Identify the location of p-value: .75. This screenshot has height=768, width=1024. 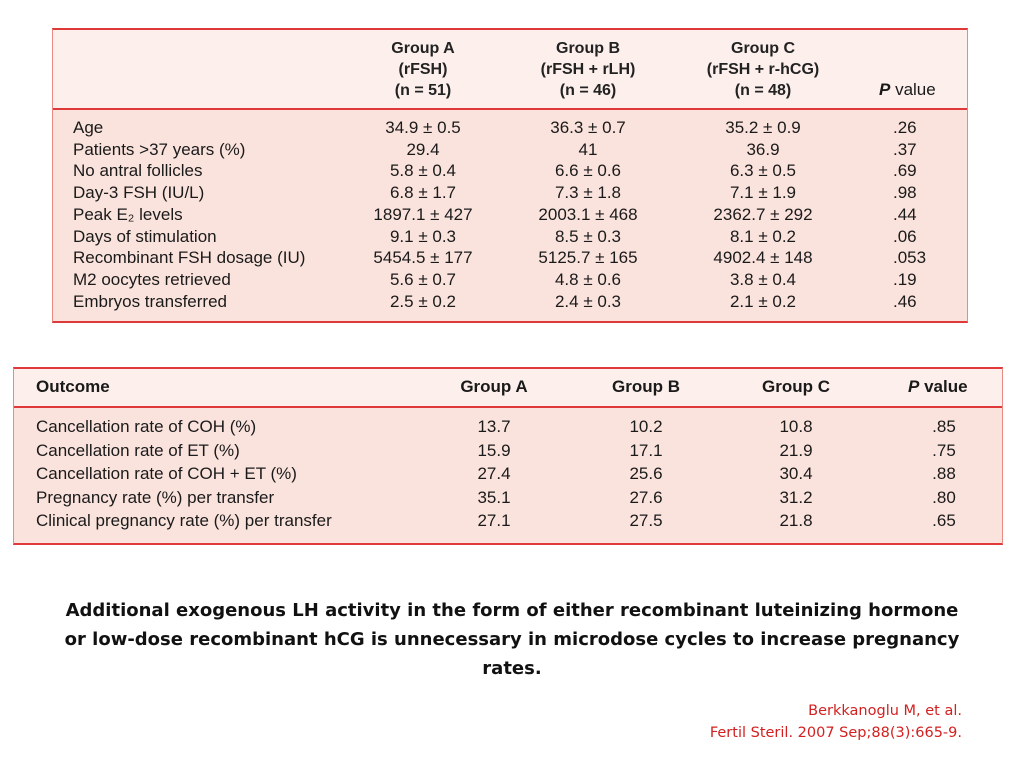
(944, 450).